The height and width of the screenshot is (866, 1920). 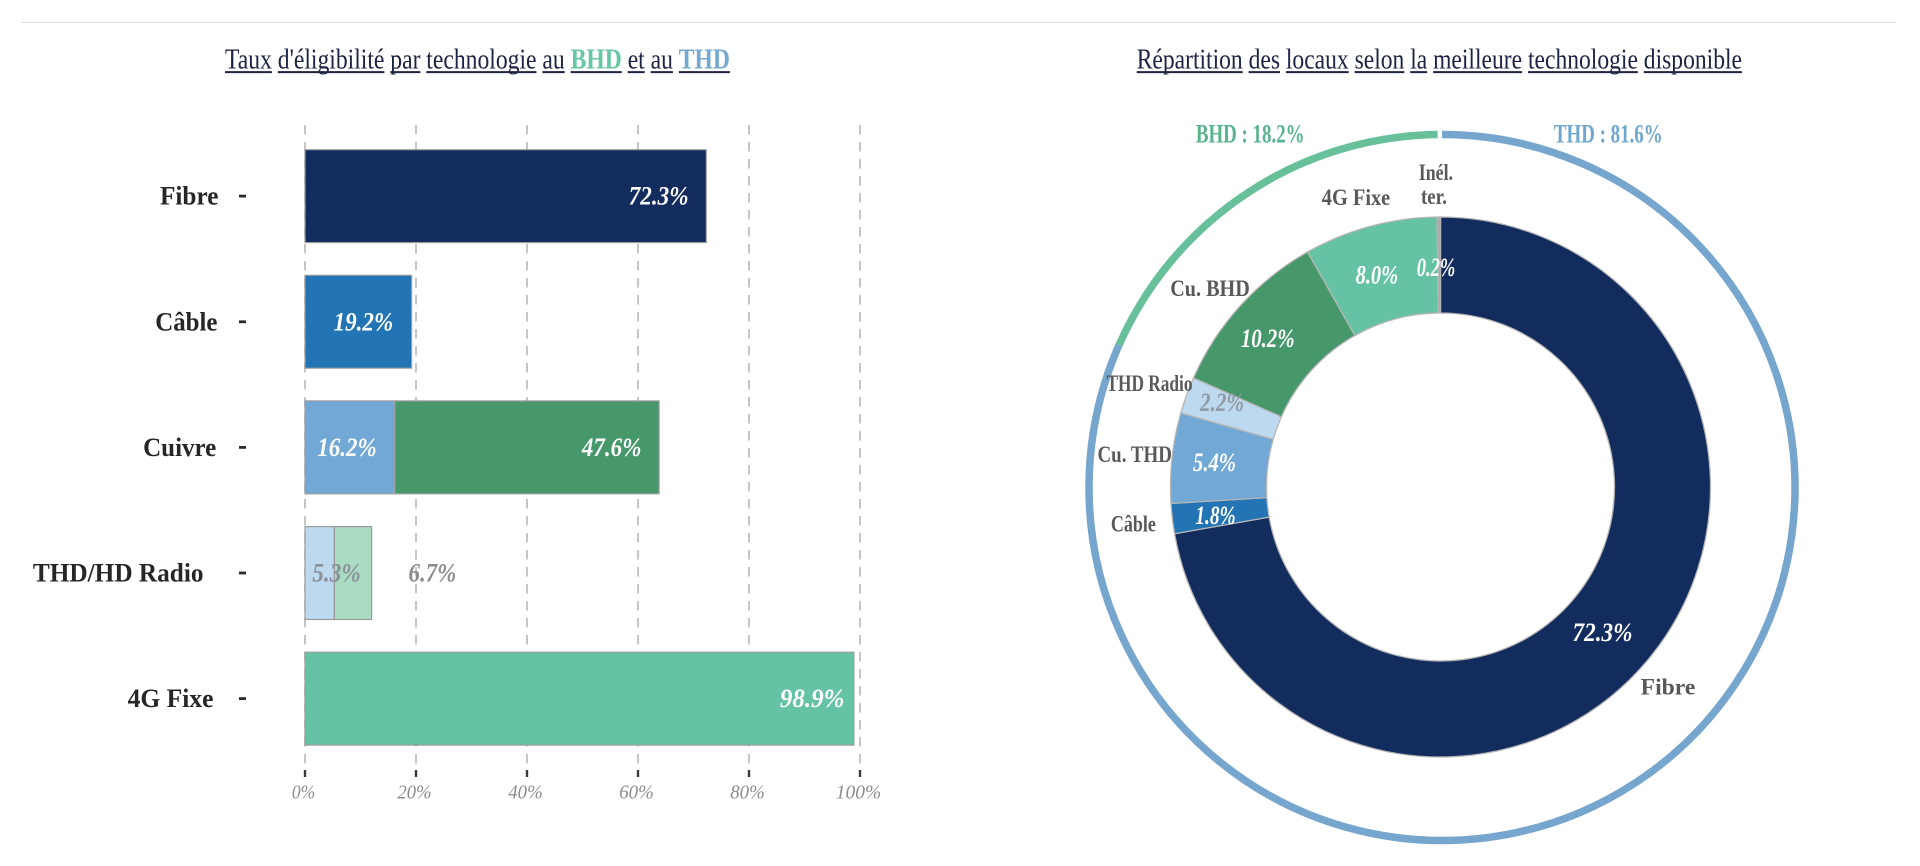 What do you see at coordinates (1150, 383) in the screenshot?
I see `svg-text: THD Radio` at bounding box center [1150, 383].